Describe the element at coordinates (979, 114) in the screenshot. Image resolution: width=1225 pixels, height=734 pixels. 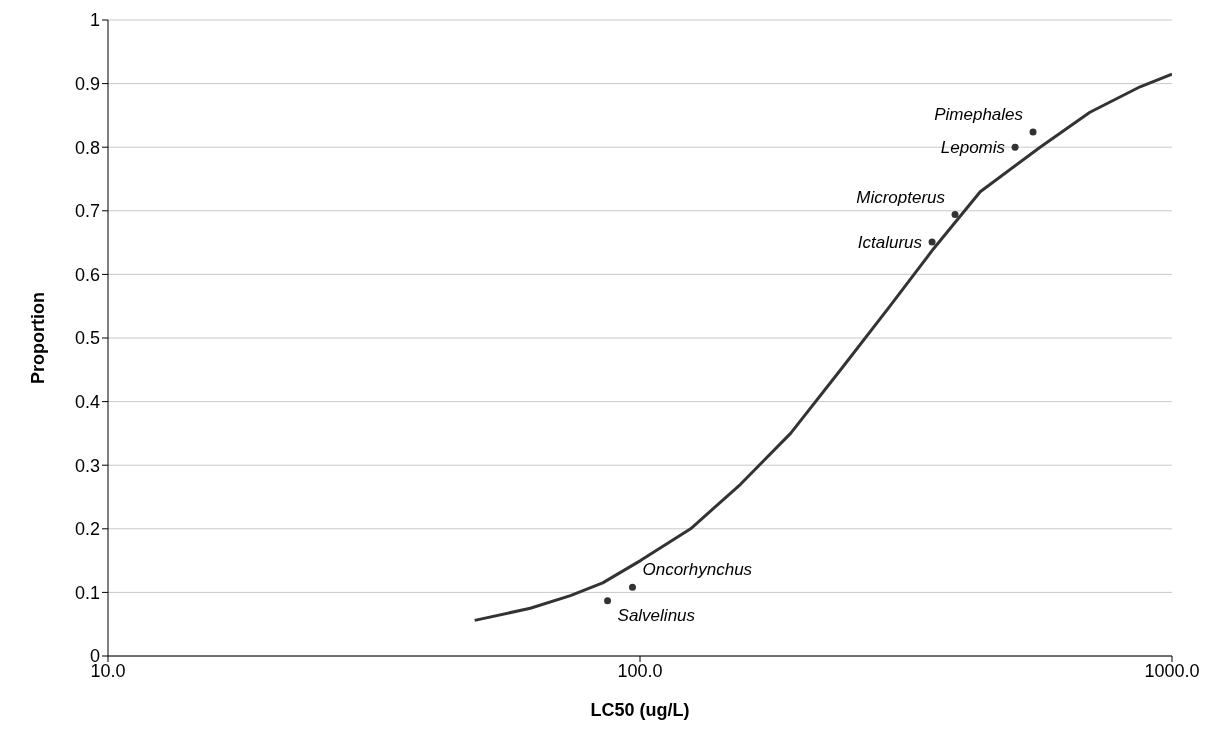
I see `annotation: Pimephales` at that location.